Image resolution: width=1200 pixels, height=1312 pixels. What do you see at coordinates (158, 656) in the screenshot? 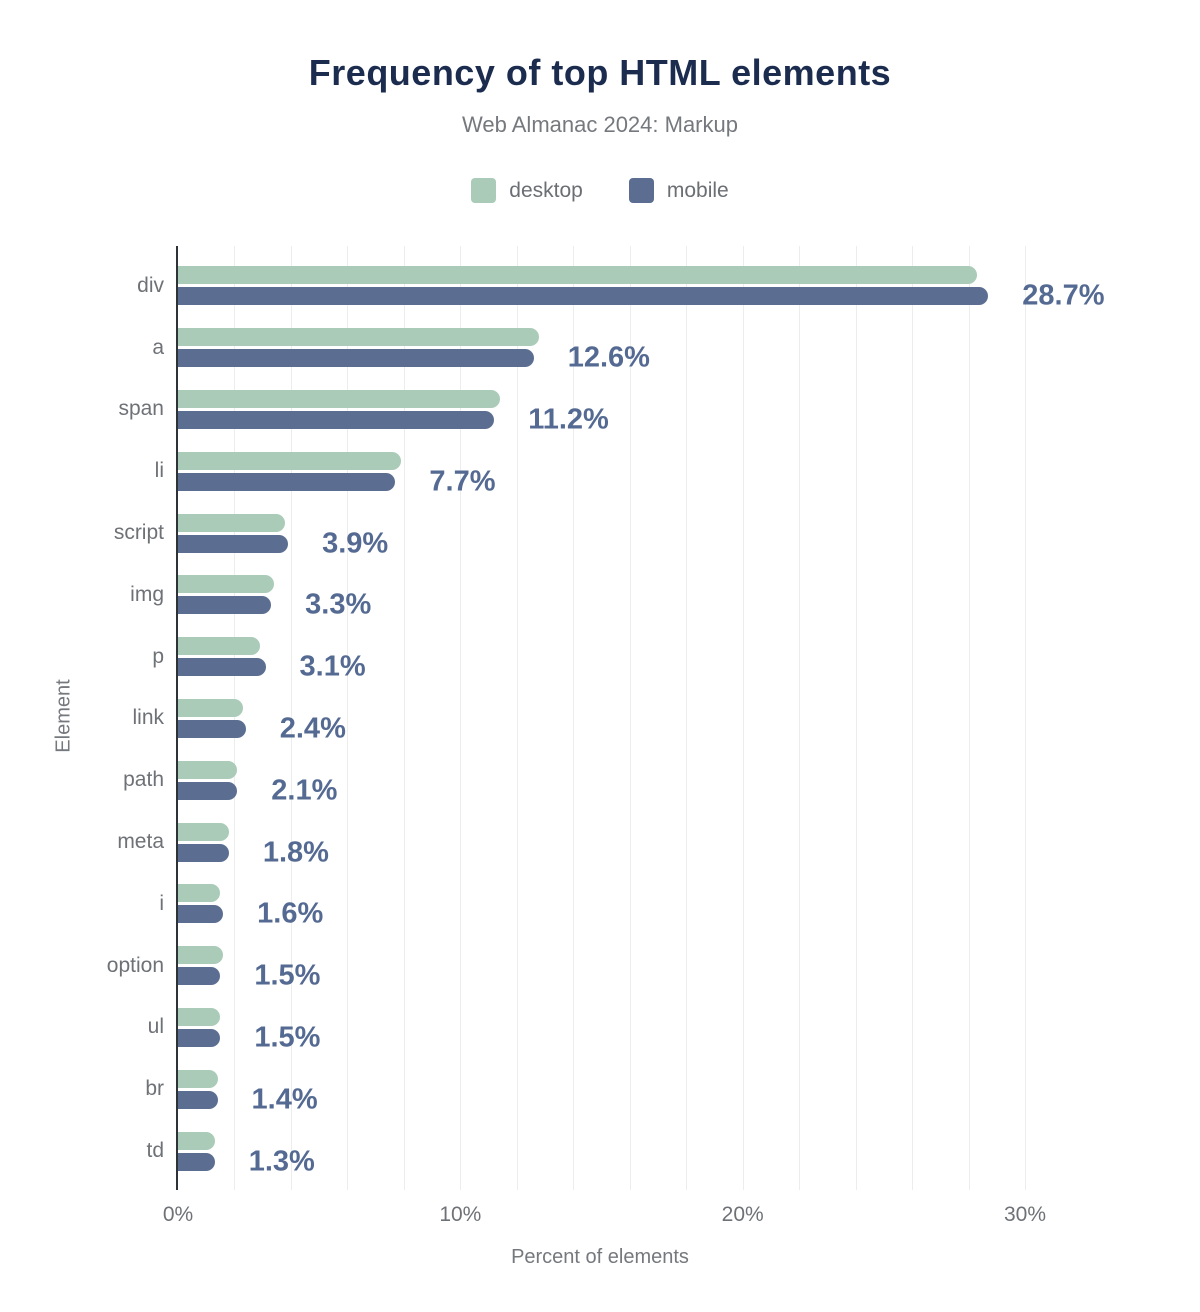
I see `y-axis-category-label: p` at bounding box center [158, 656].